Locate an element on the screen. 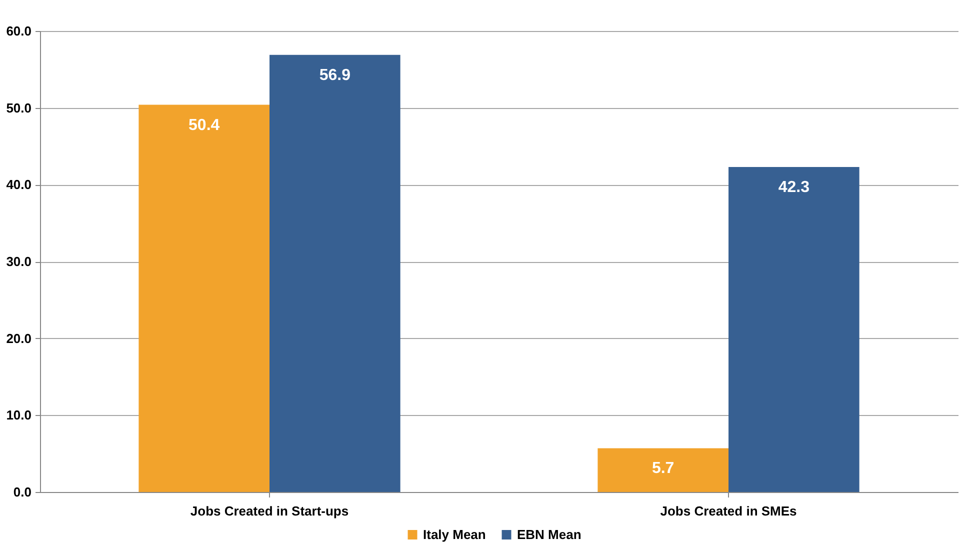 The height and width of the screenshot is (543, 976). y-tick-label: 60.0 is located at coordinates (19, 31).